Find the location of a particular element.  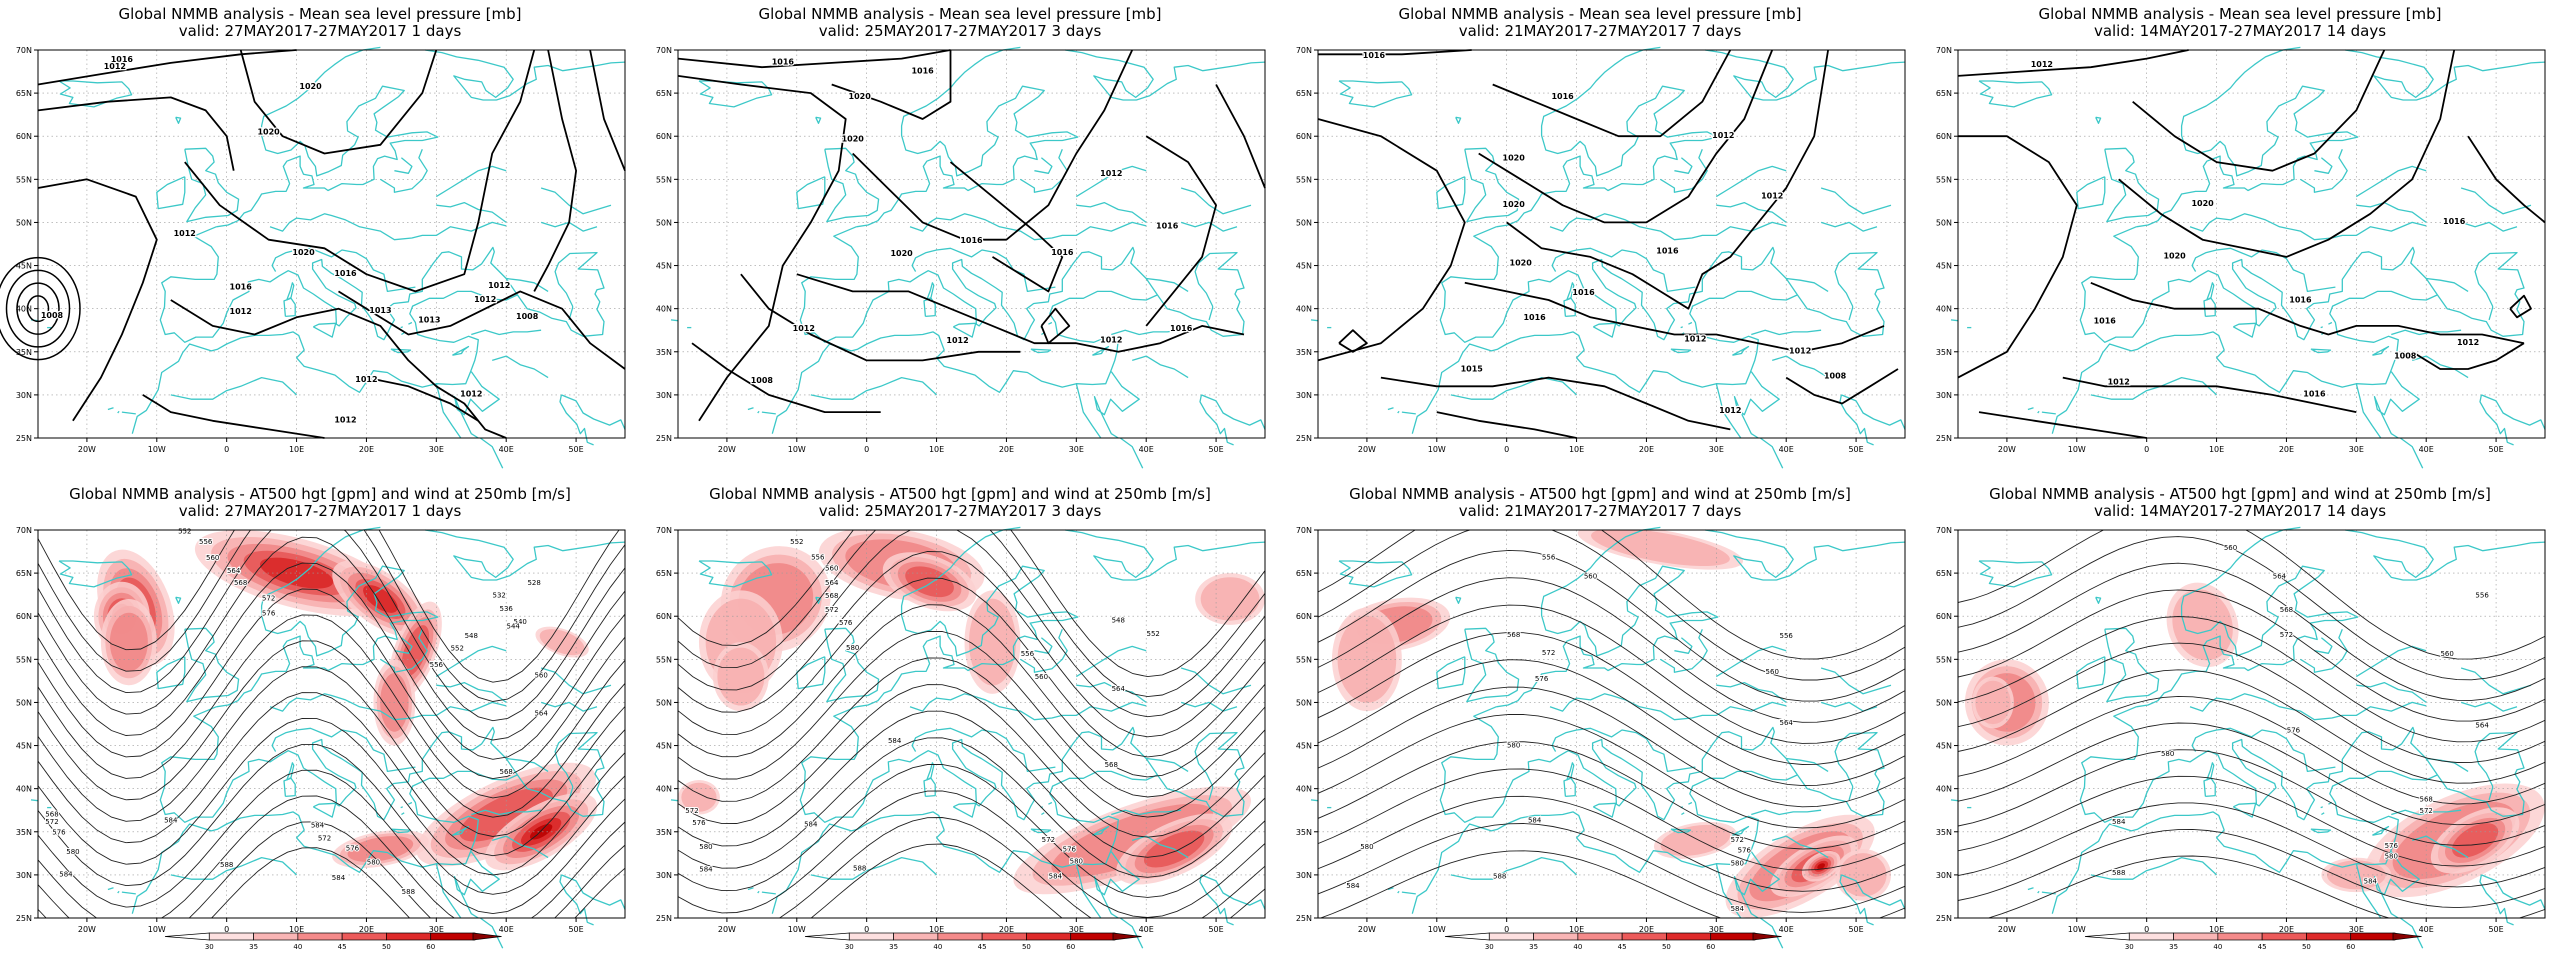

lat-tick-label: 65N is located at coordinates (24, 573).